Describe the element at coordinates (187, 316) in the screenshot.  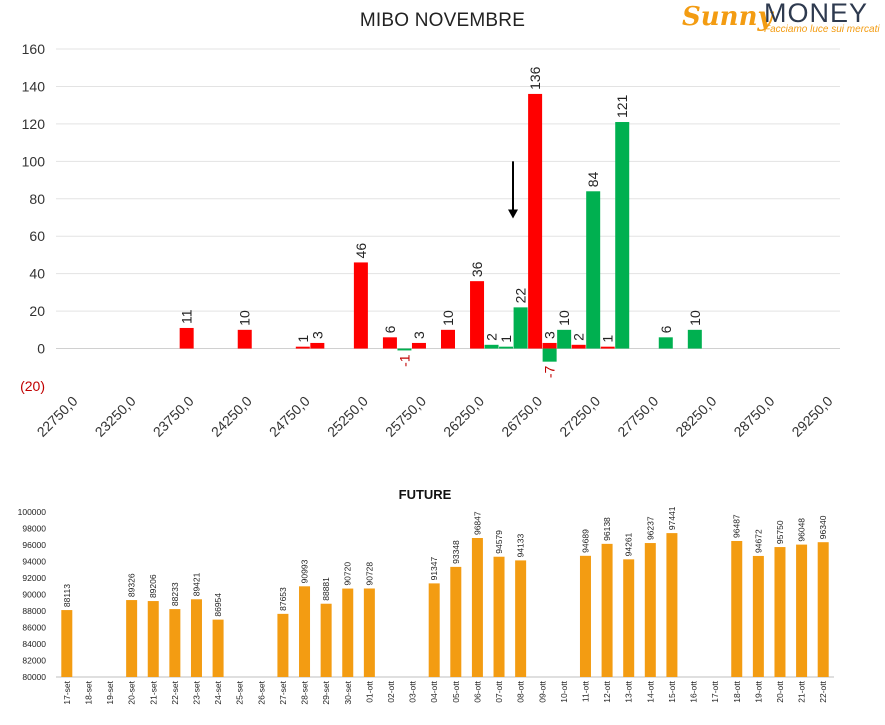
I see `data-label: 11` at that location.